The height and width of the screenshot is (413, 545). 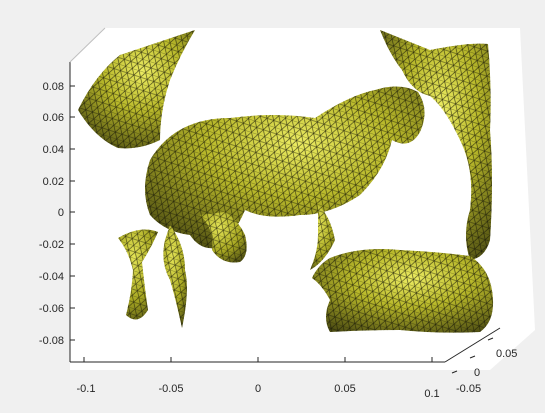 I want to click on x-tick-label: -0.05, so click(x=170, y=389).